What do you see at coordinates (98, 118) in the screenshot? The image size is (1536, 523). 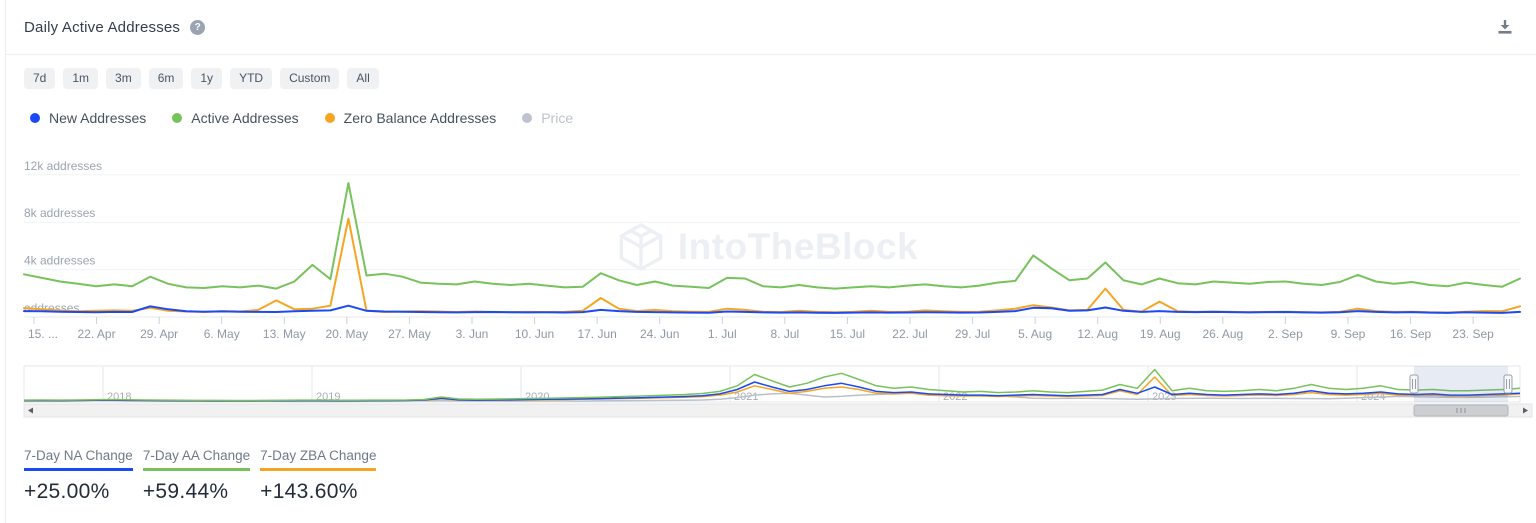 I see `legend-label-new-addresses: New Addresses` at bounding box center [98, 118].